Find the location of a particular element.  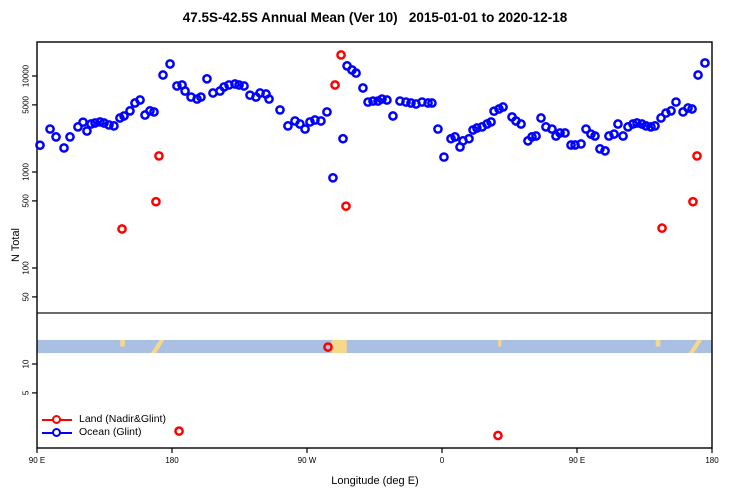

y-tick-label: 5 is located at coordinates (26, 392).